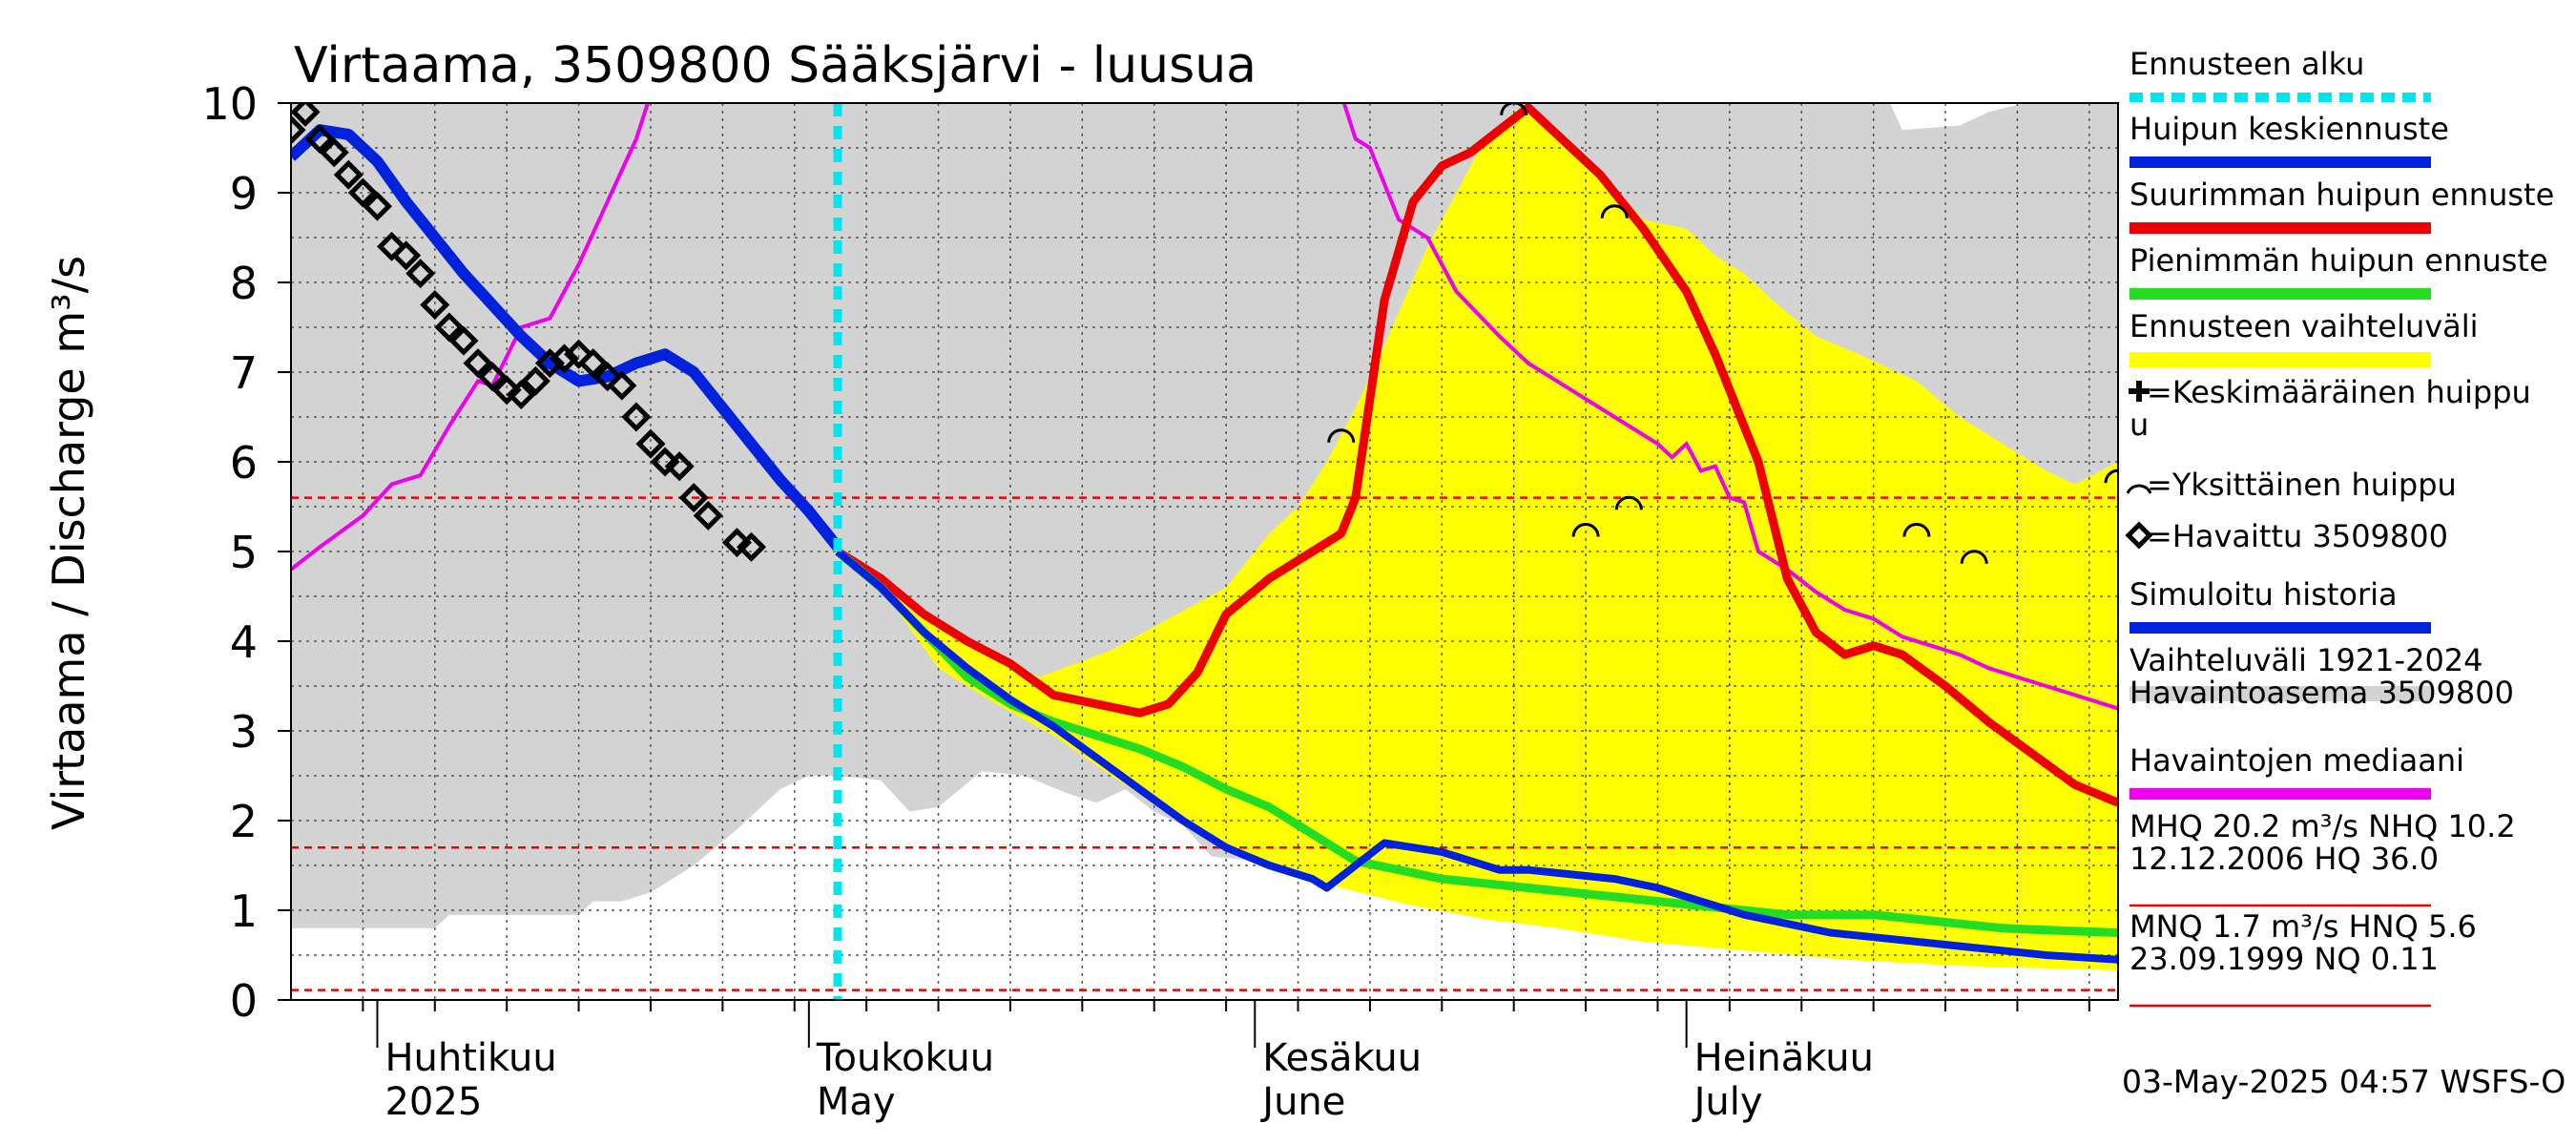 This screenshot has width=2576, height=1145. What do you see at coordinates (470, 1058) in the screenshot?
I see `month-label: Huhtikuu` at bounding box center [470, 1058].